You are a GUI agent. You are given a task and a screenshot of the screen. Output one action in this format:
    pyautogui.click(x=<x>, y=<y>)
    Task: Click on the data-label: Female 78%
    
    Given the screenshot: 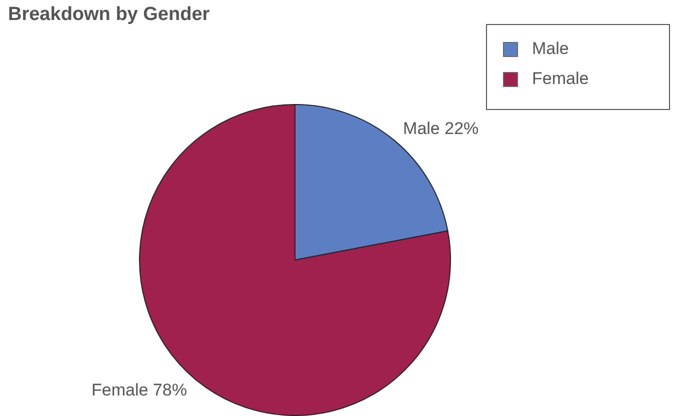 What is the action you would take?
    pyautogui.click(x=139, y=390)
    